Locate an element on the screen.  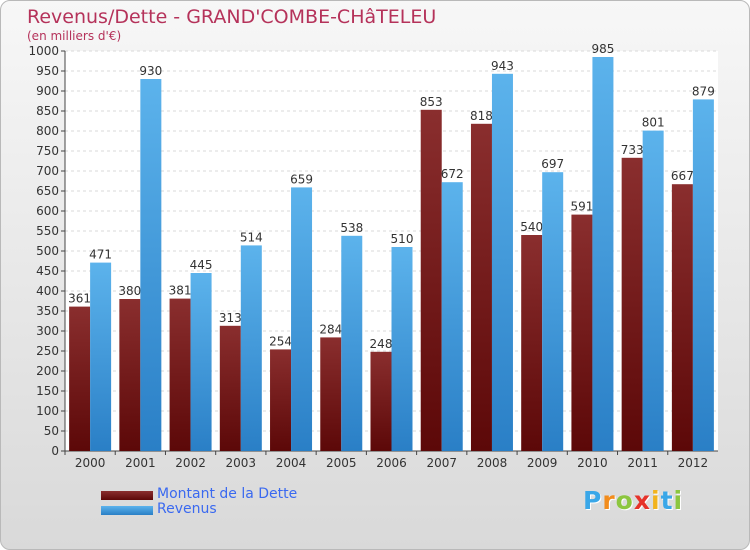
data-label-revenue: 514 is located at coordinates (251, 237).